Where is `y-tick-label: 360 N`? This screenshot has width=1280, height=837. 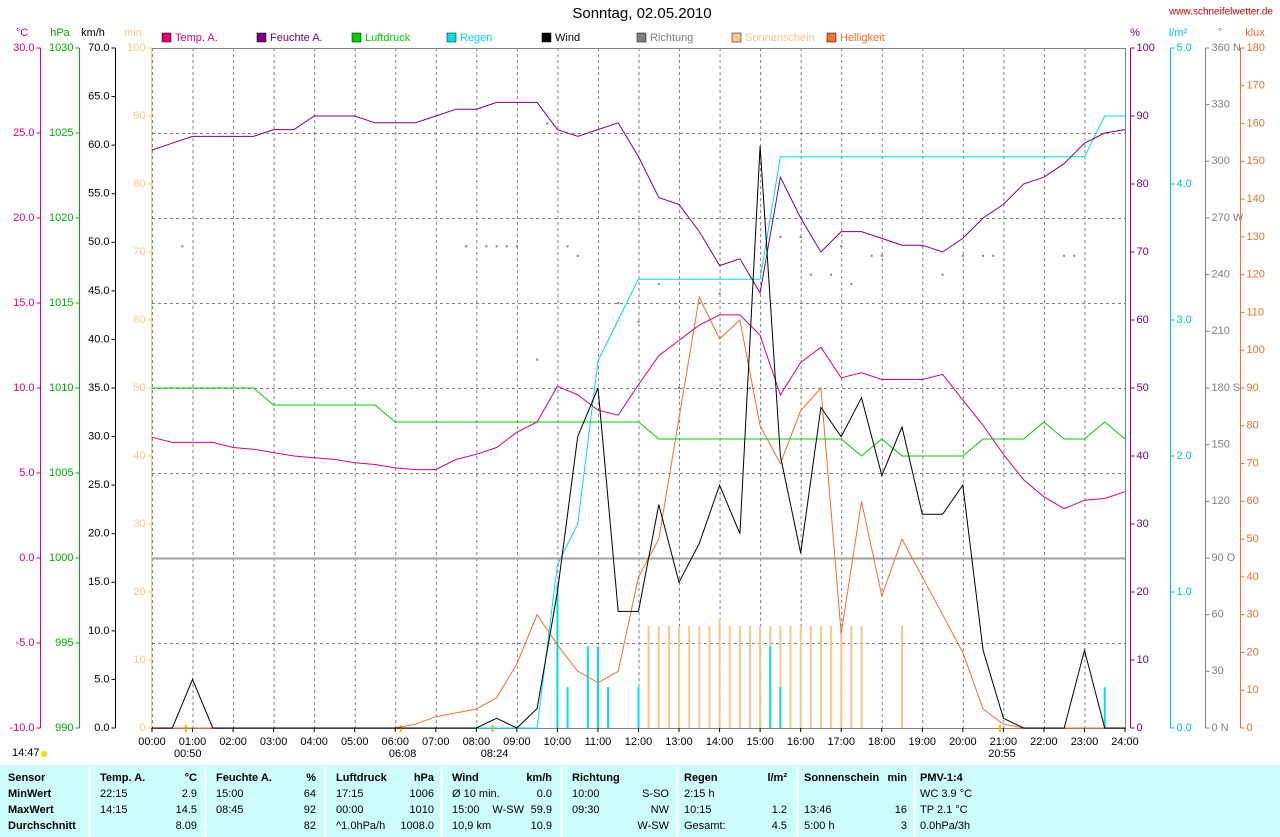
y-tick-label: 360 N is located at coordinates (1226, 48).